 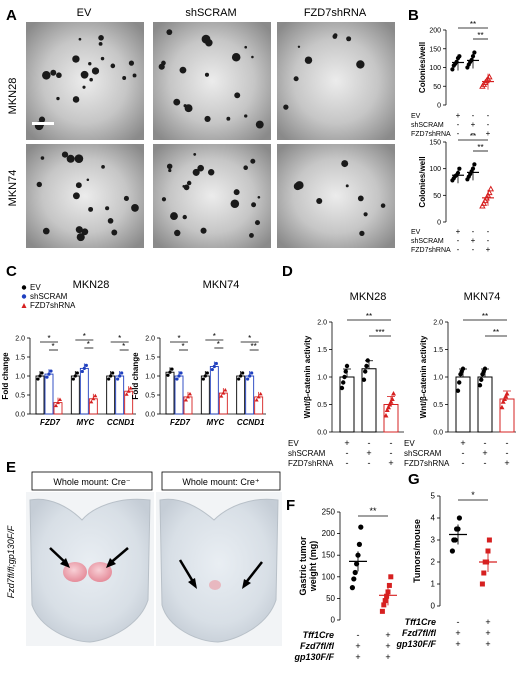 I want to click on y-tick-label: 1.5, so click(x=20, y=358).